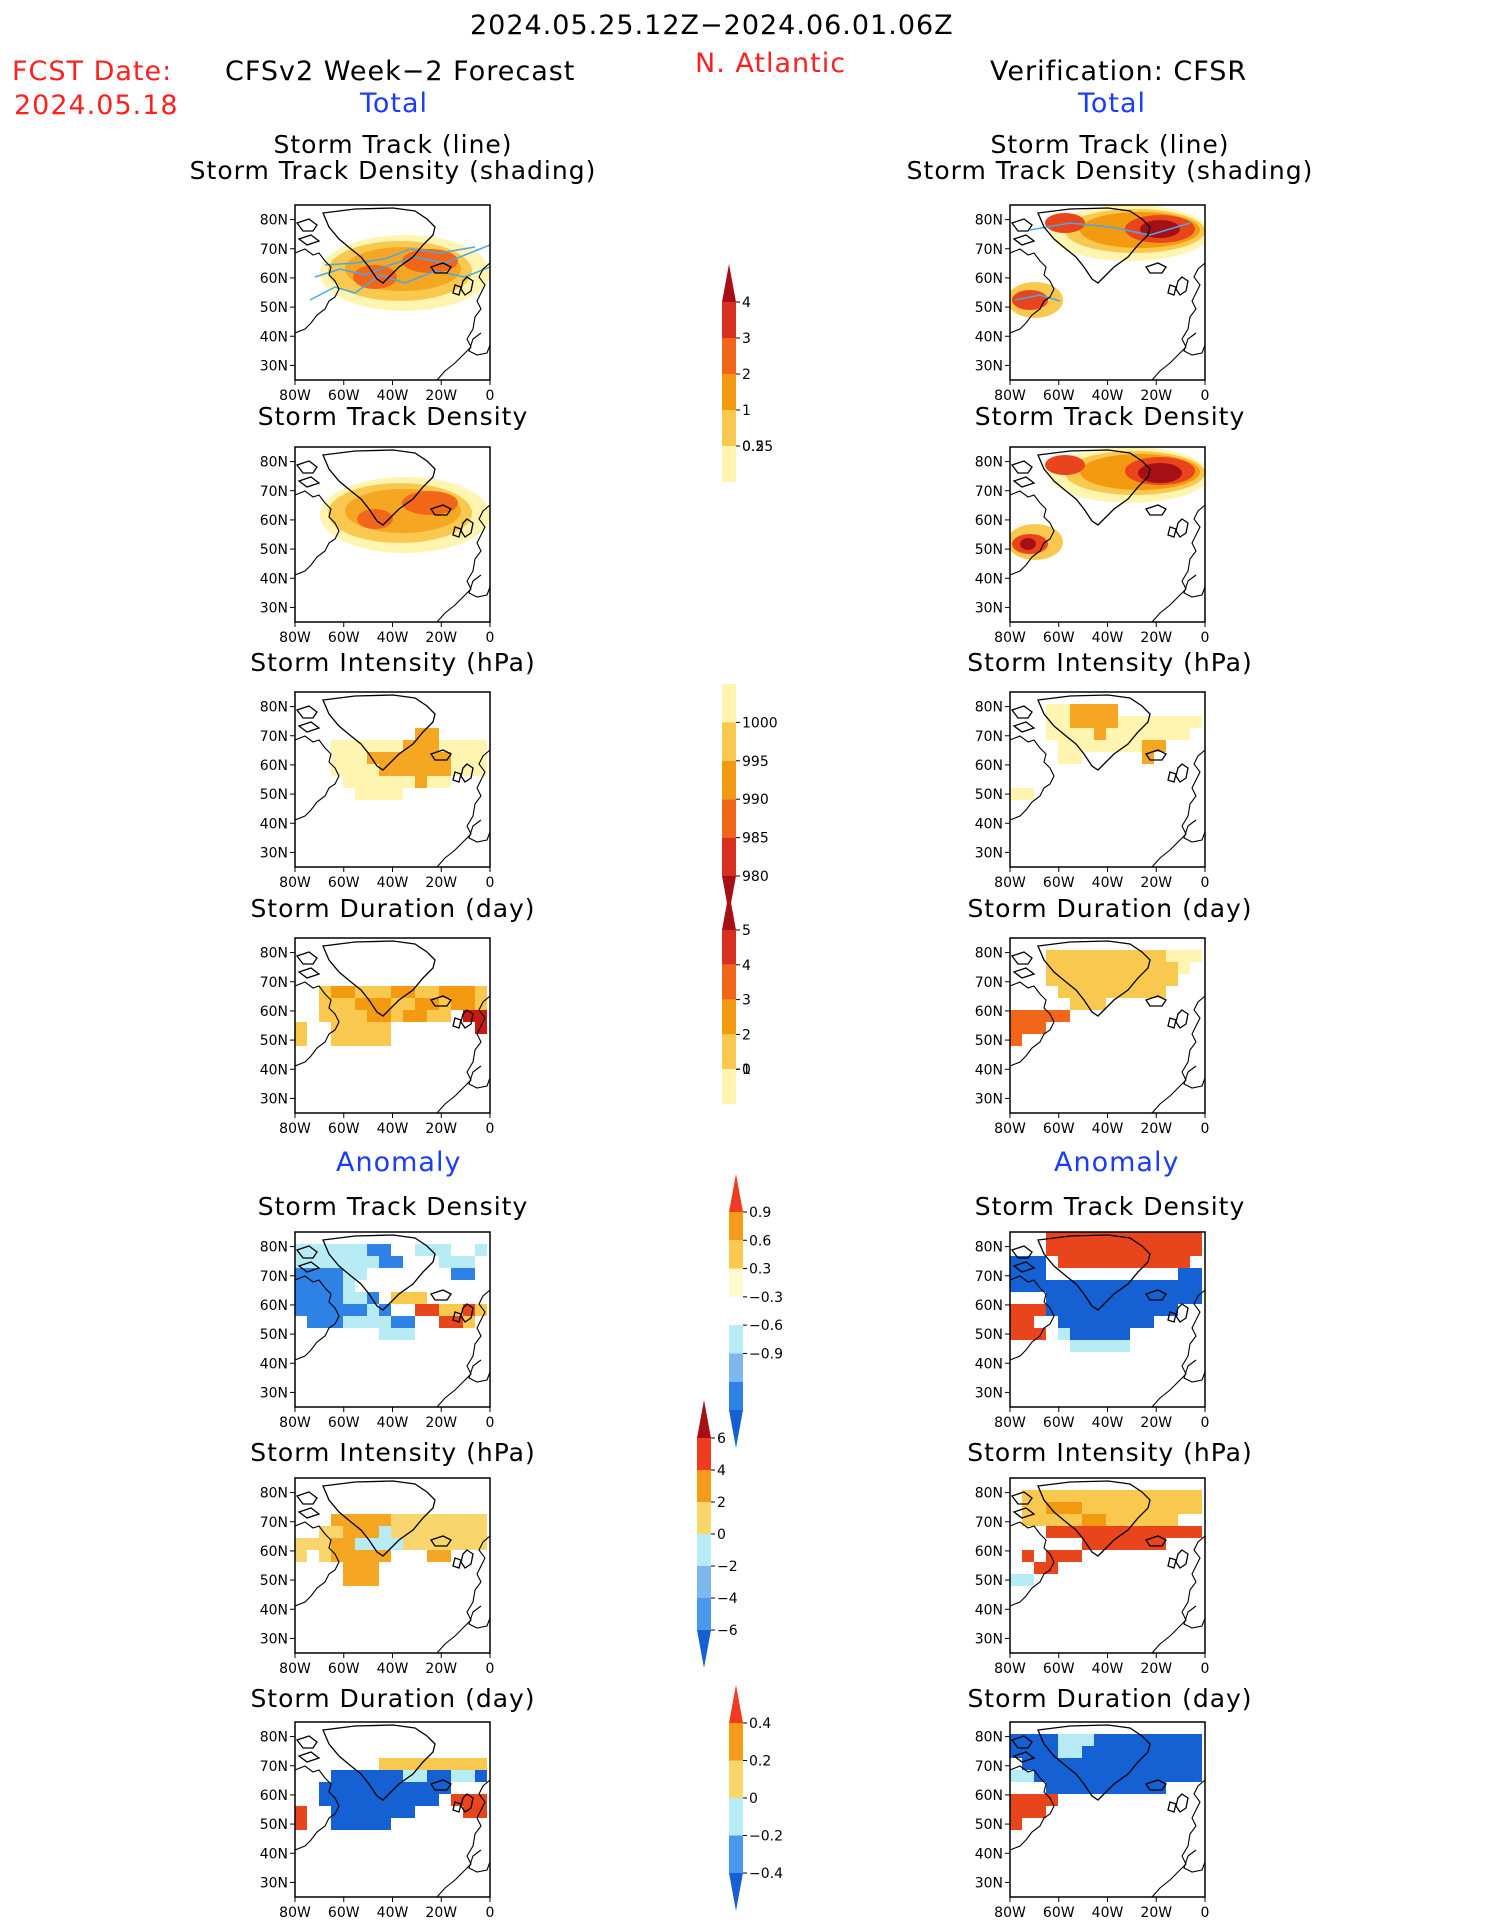 This screenshot has height=1931, width=1487. Describe the element at coordinates (441, 1669) in the screenshot. I see `lon-tick-label: 20W` at that location.